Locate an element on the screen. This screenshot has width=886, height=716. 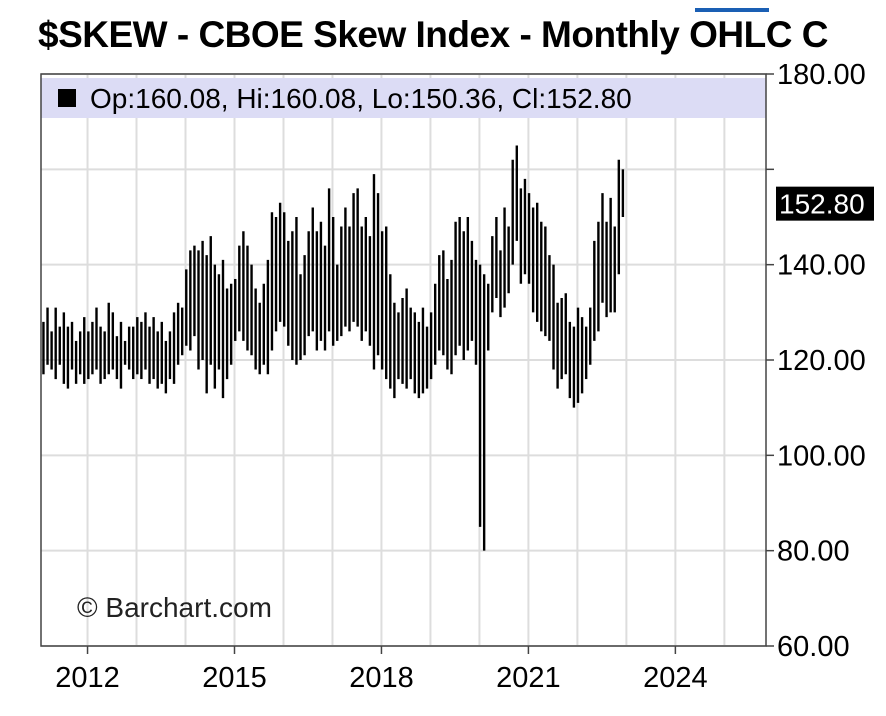
last-value-marker: 152.80 is located at coordinates (825, 203).